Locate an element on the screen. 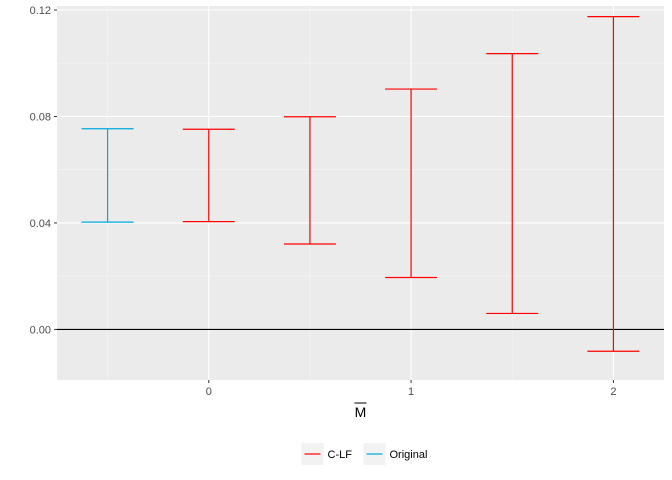  legend-label: C-LF is located at coordinates (340, 455).